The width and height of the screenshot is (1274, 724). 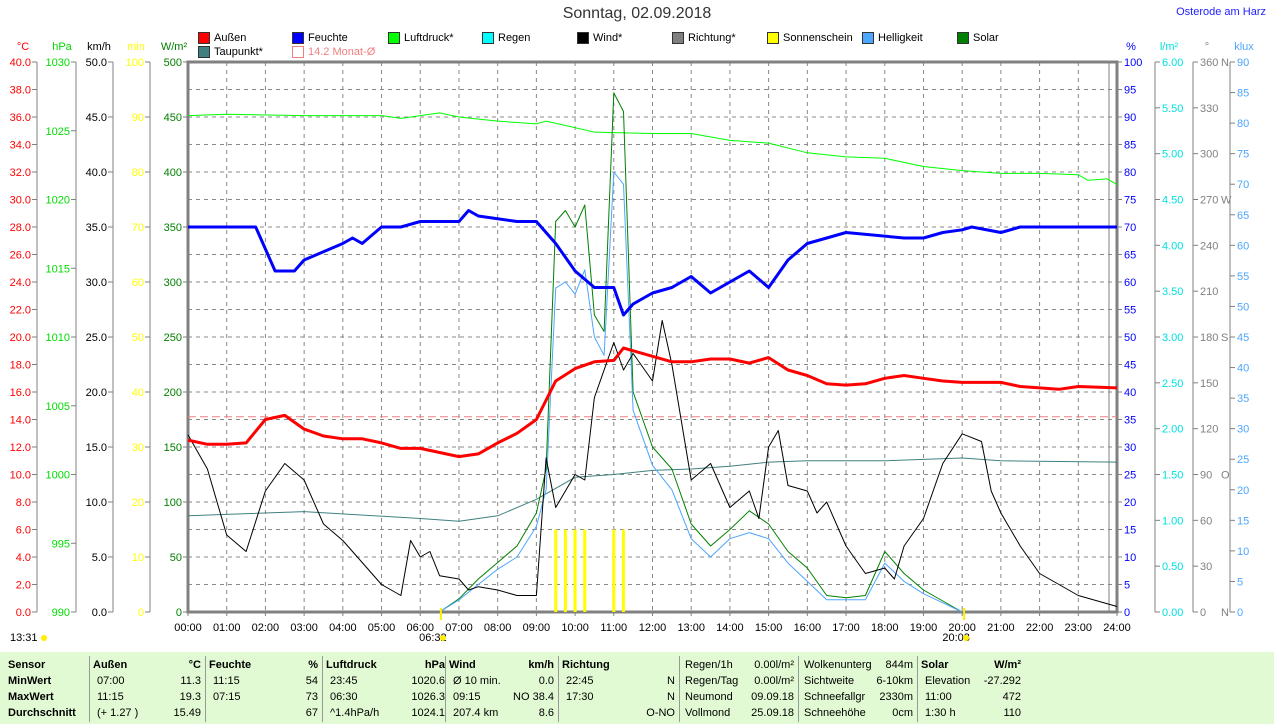 I want to click on legend-item: Außen, so click(x=222, y=38).